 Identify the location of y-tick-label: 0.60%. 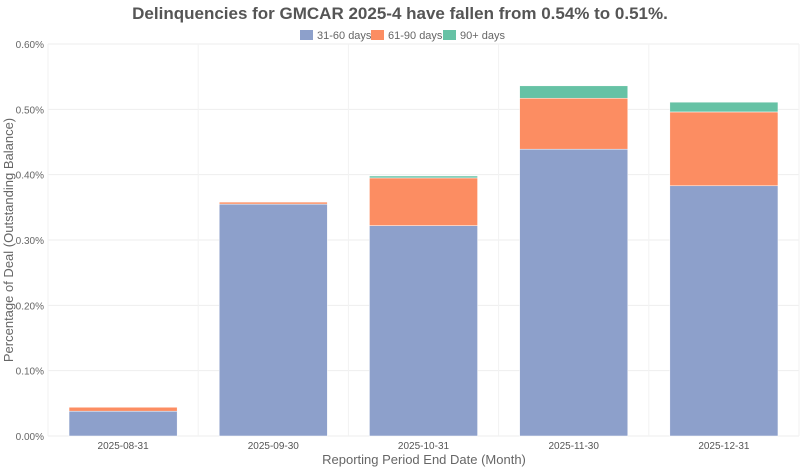
(30, 45).